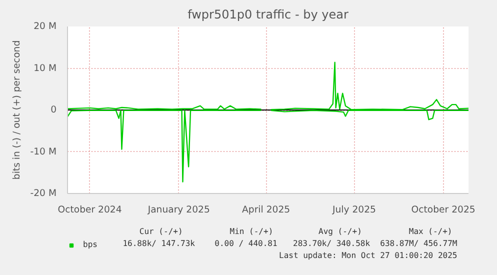 Image resolution: width=497 pixels, height=275 pixels. What do you see at coordinates (266, 210) in the screenshot?
I see `x-tick-label: April 2025` at bounding box center [266, 210].